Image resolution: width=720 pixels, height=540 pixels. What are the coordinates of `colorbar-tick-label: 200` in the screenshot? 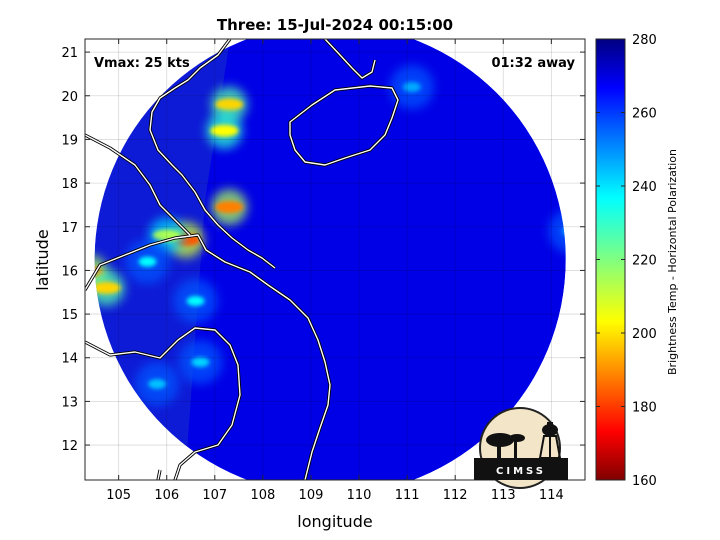 It's located at (644, 334).